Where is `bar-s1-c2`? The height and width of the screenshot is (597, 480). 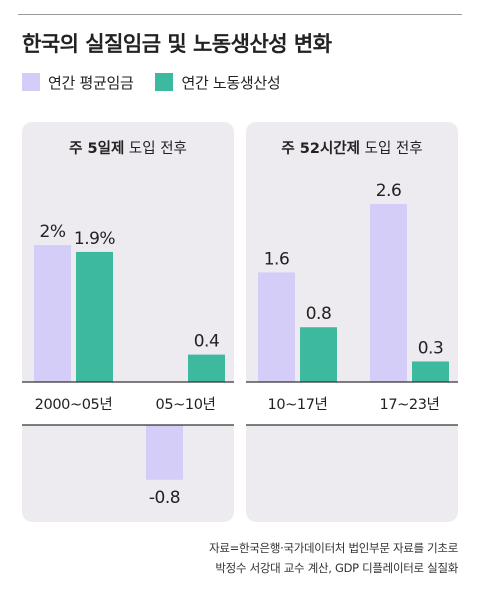
bar-s1-c2 is located at coordinates (318, 354).